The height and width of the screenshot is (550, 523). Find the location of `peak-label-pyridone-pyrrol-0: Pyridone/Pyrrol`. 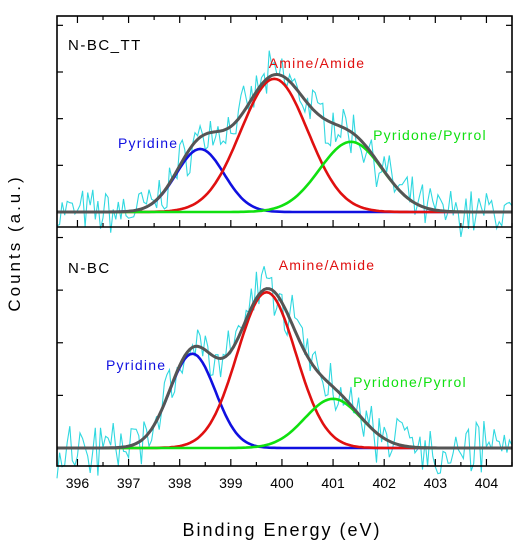

peak-label-pyridone-pyrrol-0: Pyridone/Pyrrol is located at coordinates (430, 135).